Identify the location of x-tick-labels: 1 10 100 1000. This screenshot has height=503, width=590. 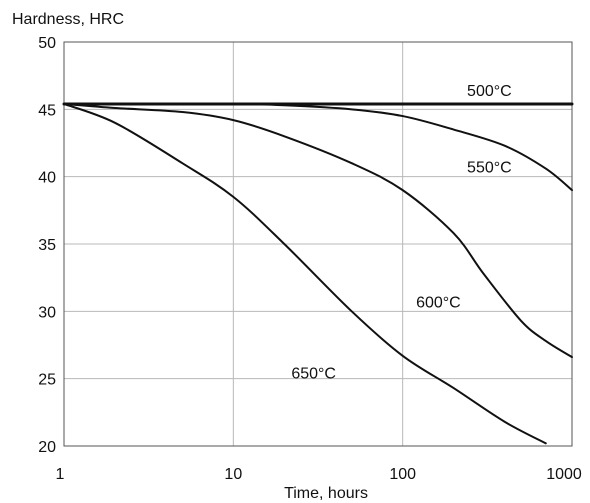
(319, 474).